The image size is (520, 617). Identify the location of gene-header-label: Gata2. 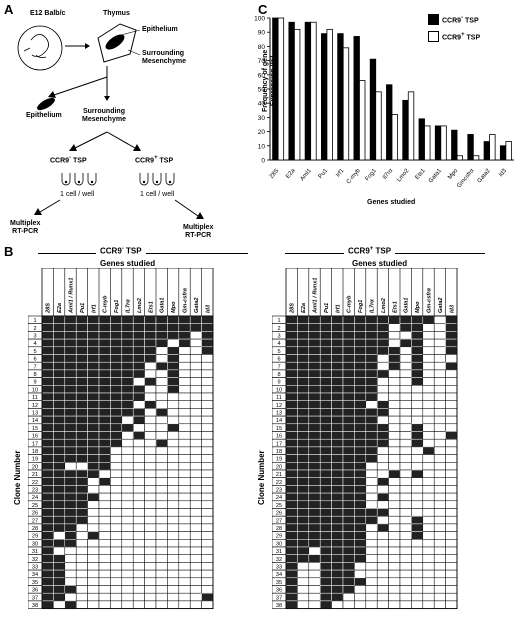
(441, 305).